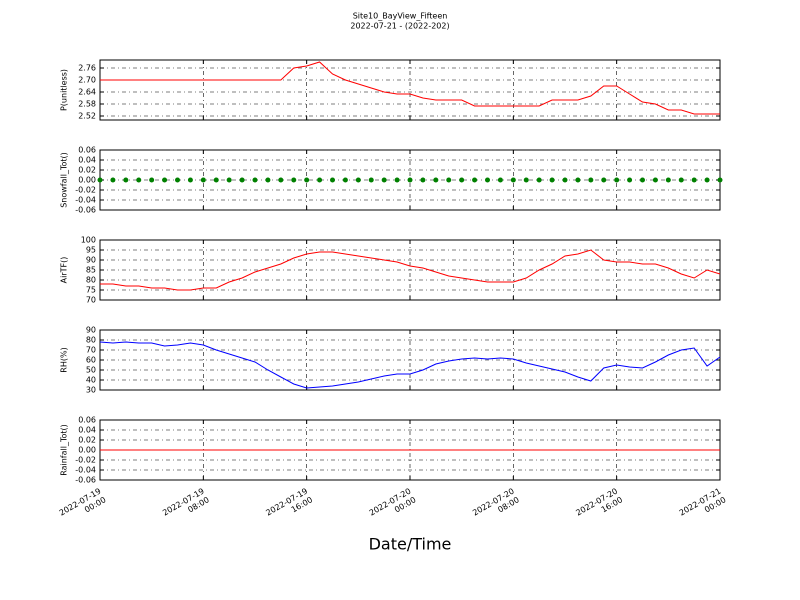 The width and height of the screenshot is (800, 600). What do you see at coordinates (91, 380) in the screenshot?
I see `y-tick-label: 40` at bounding box center [91, 380].